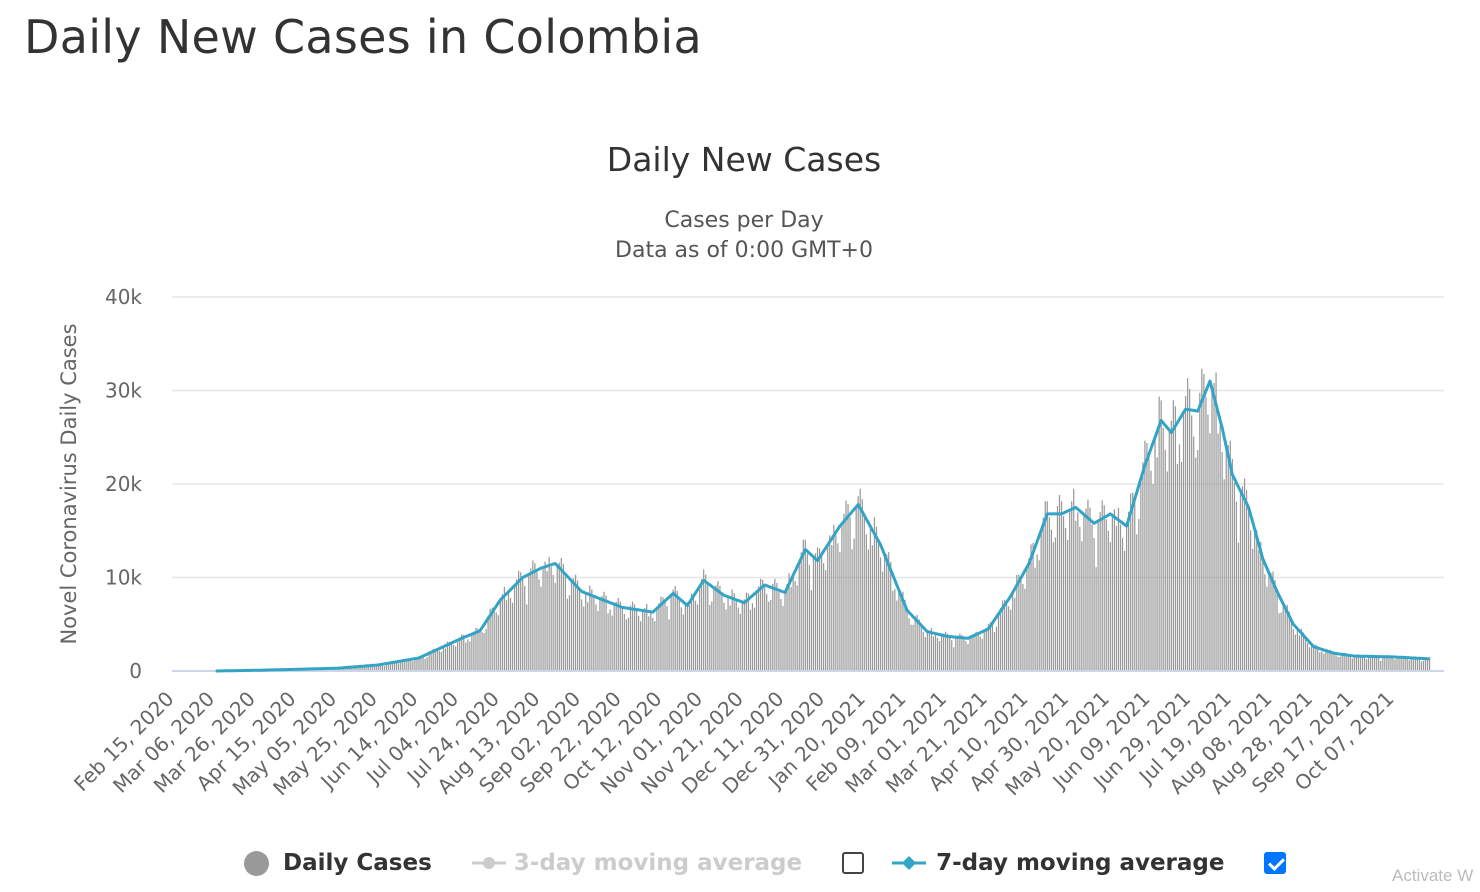 The image size is (1480, 892). Describe the element at coordinates (256, 863) in the screenshot. I see `daily-cases-marker-icon` at that location.